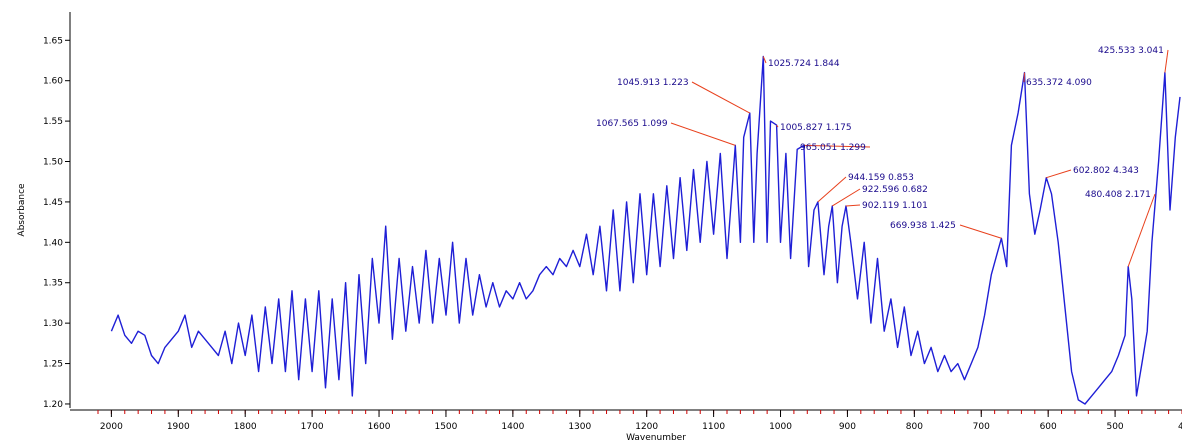  Describe the element at coordinates (512, 427) in the screenshot. I see `x-tick-label: 1400` at that location.